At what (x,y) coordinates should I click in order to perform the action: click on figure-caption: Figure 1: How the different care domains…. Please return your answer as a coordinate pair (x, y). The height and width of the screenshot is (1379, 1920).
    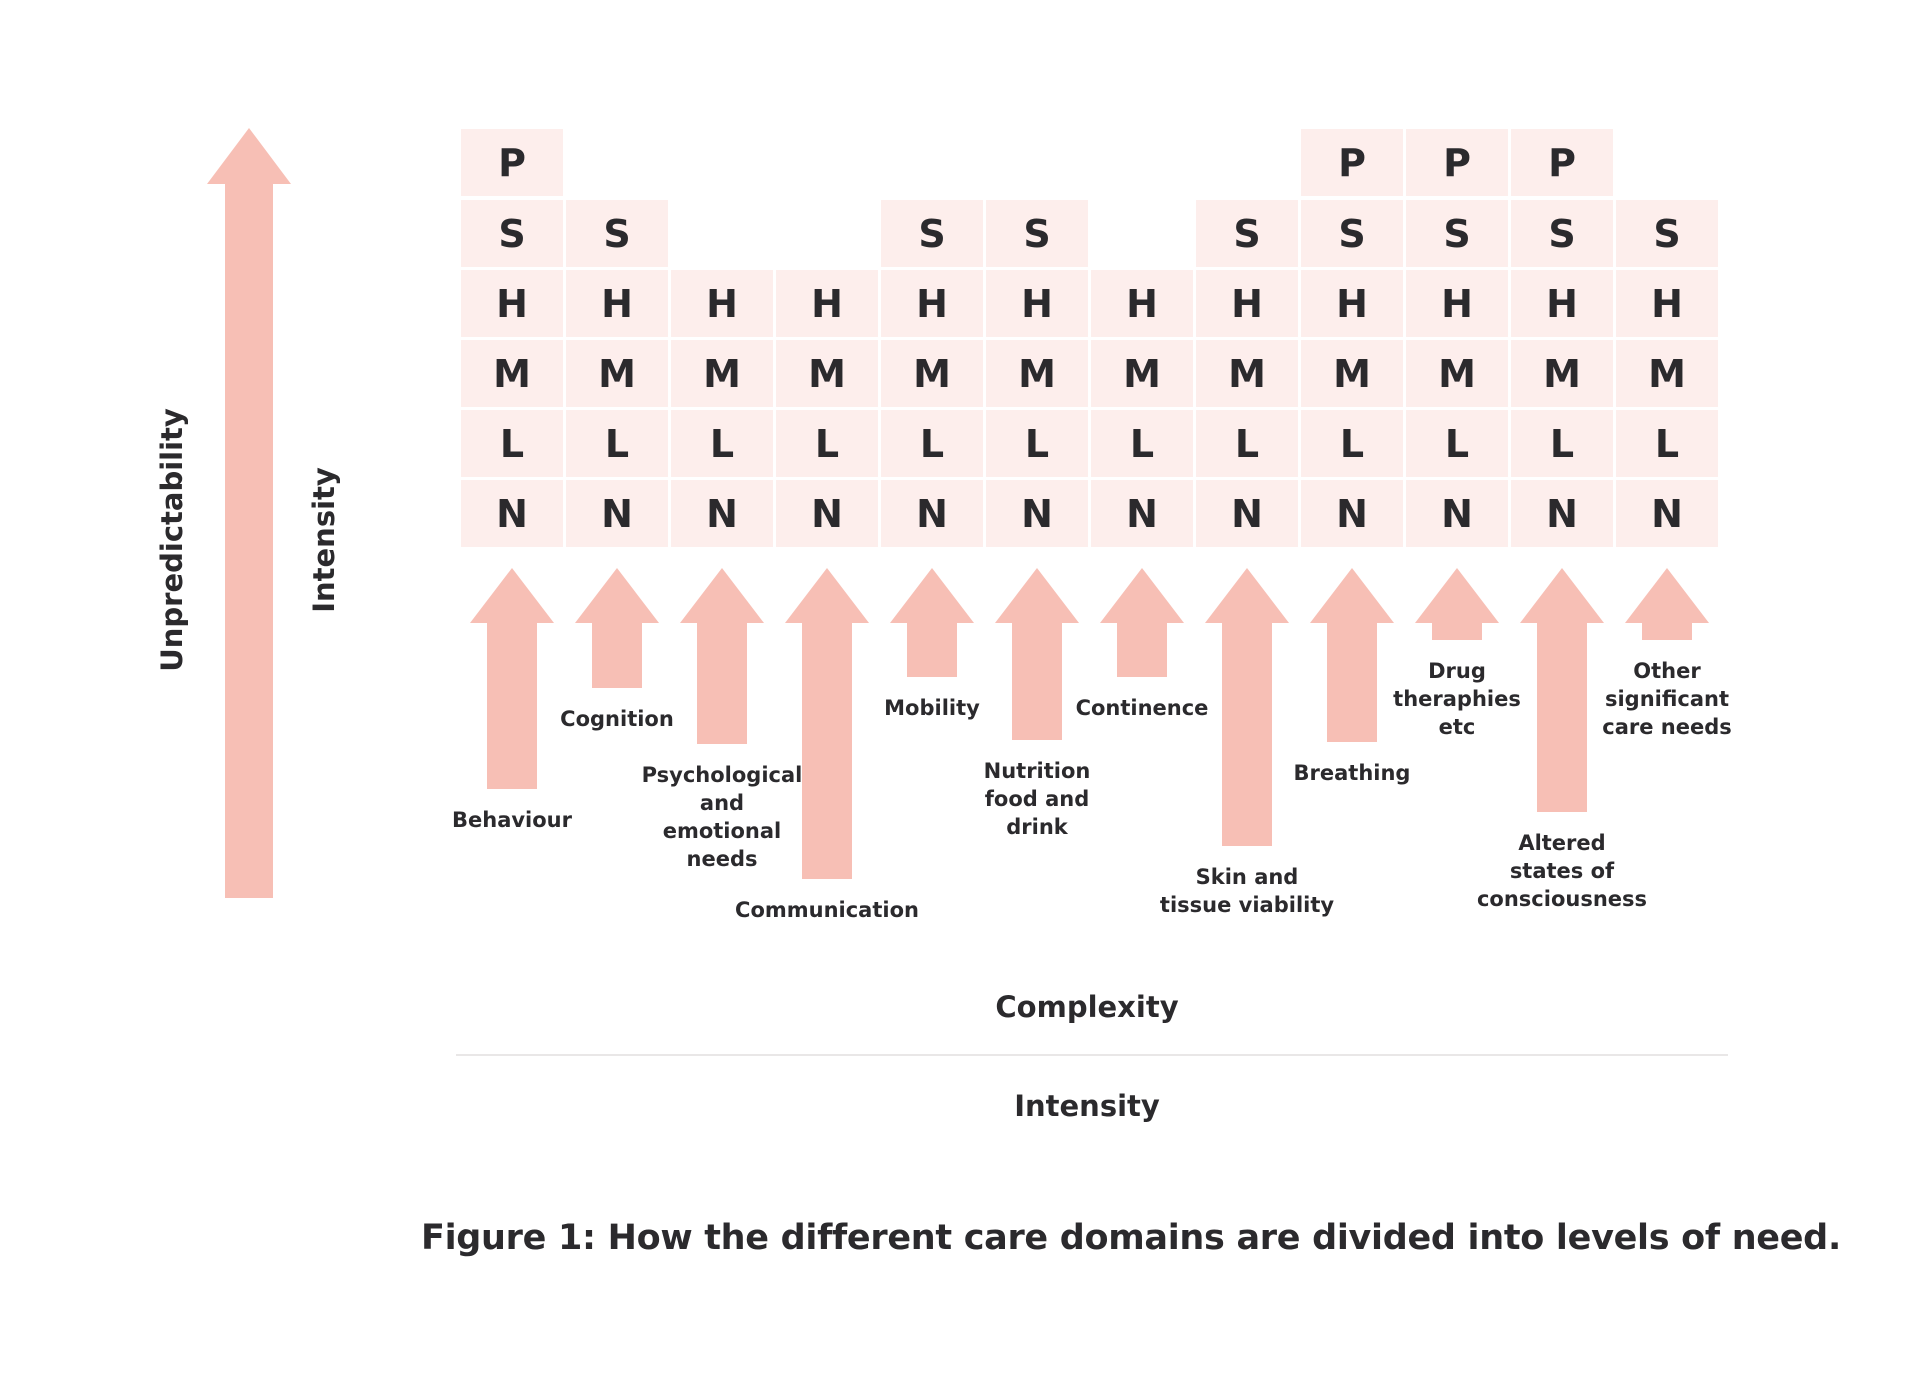
    Looking at the image, I should click on (1131, 1238).